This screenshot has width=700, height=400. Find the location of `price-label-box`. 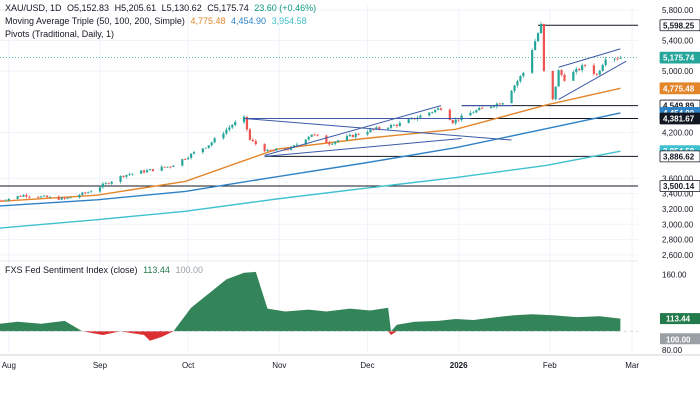

price-label-box is located at coordinates (679, 156).